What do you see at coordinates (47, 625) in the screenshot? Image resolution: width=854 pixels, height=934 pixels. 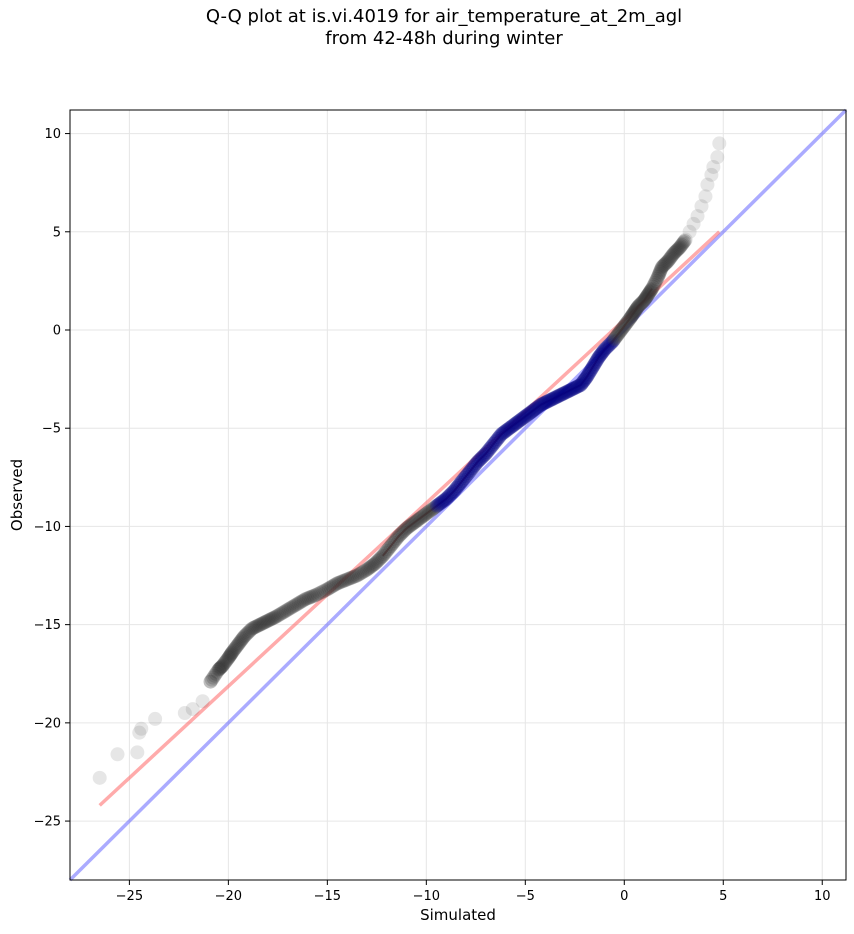 I see `y-tick-label: −15` at bounding box center [47, 625].